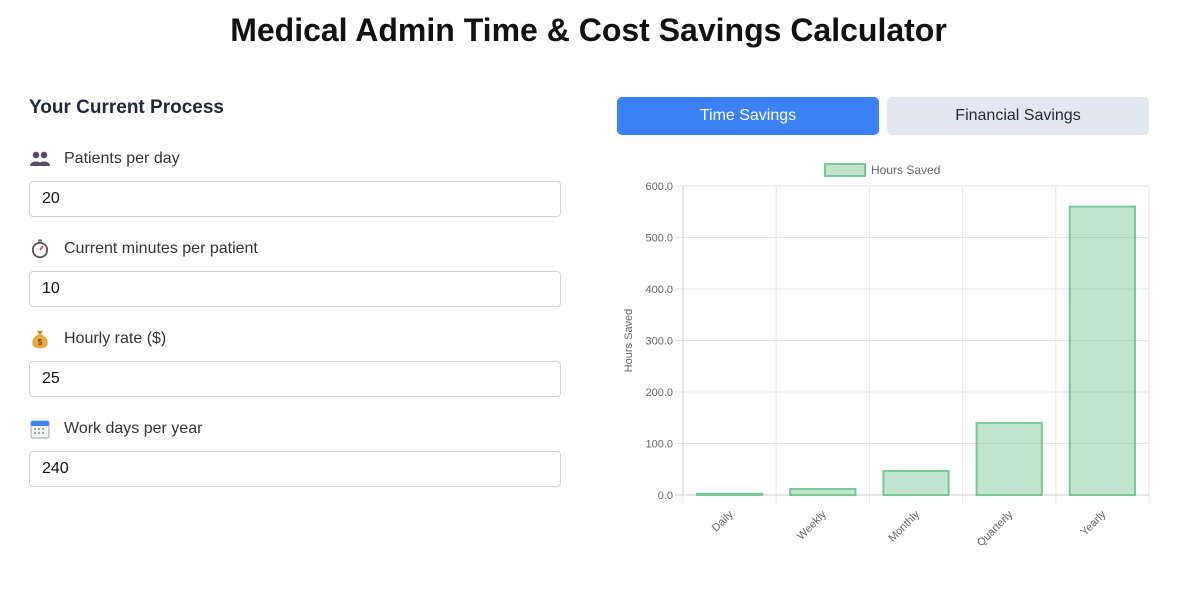 The height and width of the screenshot is (599, 1177). What do you see at coordinates (659, 187) in the screenshot?
I see `y-tick-label: 600.0` at bounding box center [659, 187].